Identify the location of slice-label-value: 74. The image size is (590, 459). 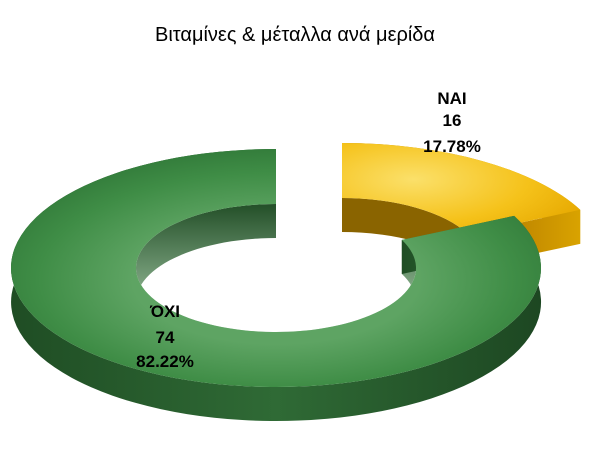
(165, 337).